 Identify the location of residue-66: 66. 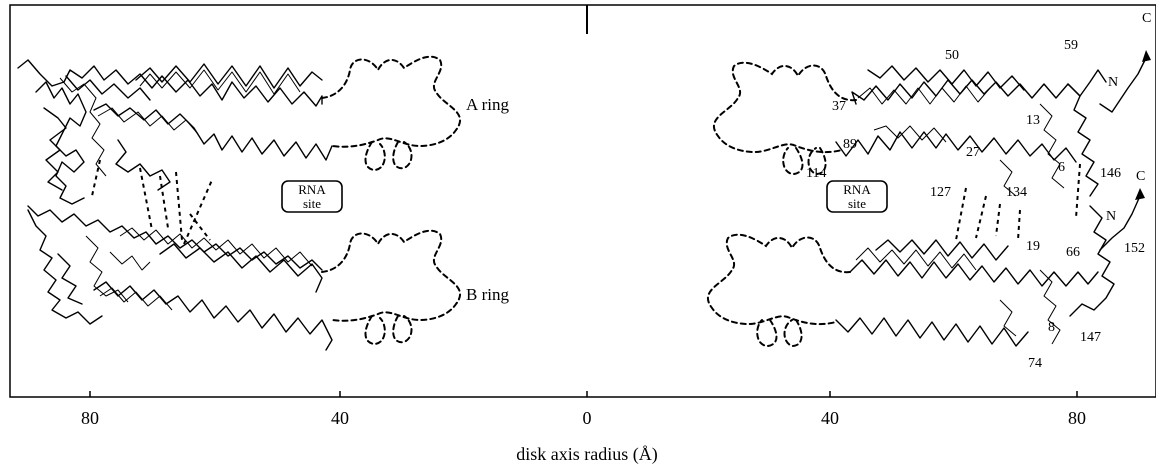
(1073, 252).